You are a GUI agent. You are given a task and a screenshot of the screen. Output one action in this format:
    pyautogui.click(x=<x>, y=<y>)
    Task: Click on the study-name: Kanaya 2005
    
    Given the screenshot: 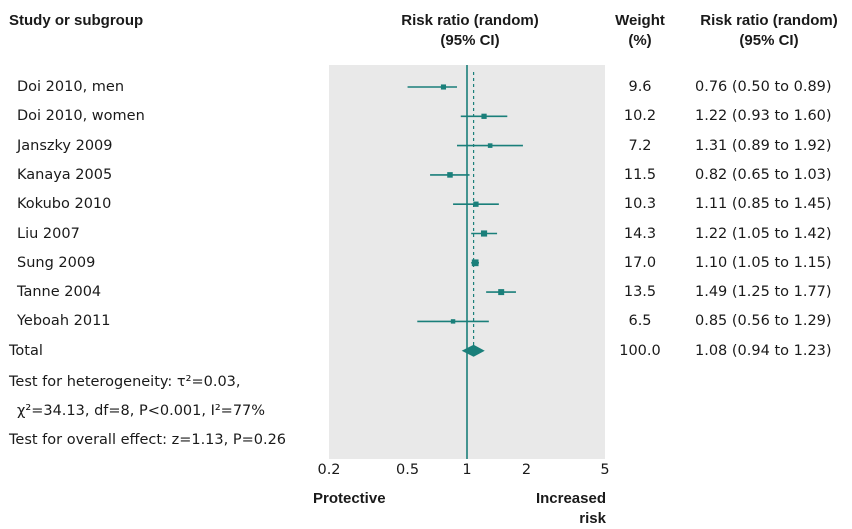 What is the action you would take?
    pyautogui.click(x=65, y=174)
    